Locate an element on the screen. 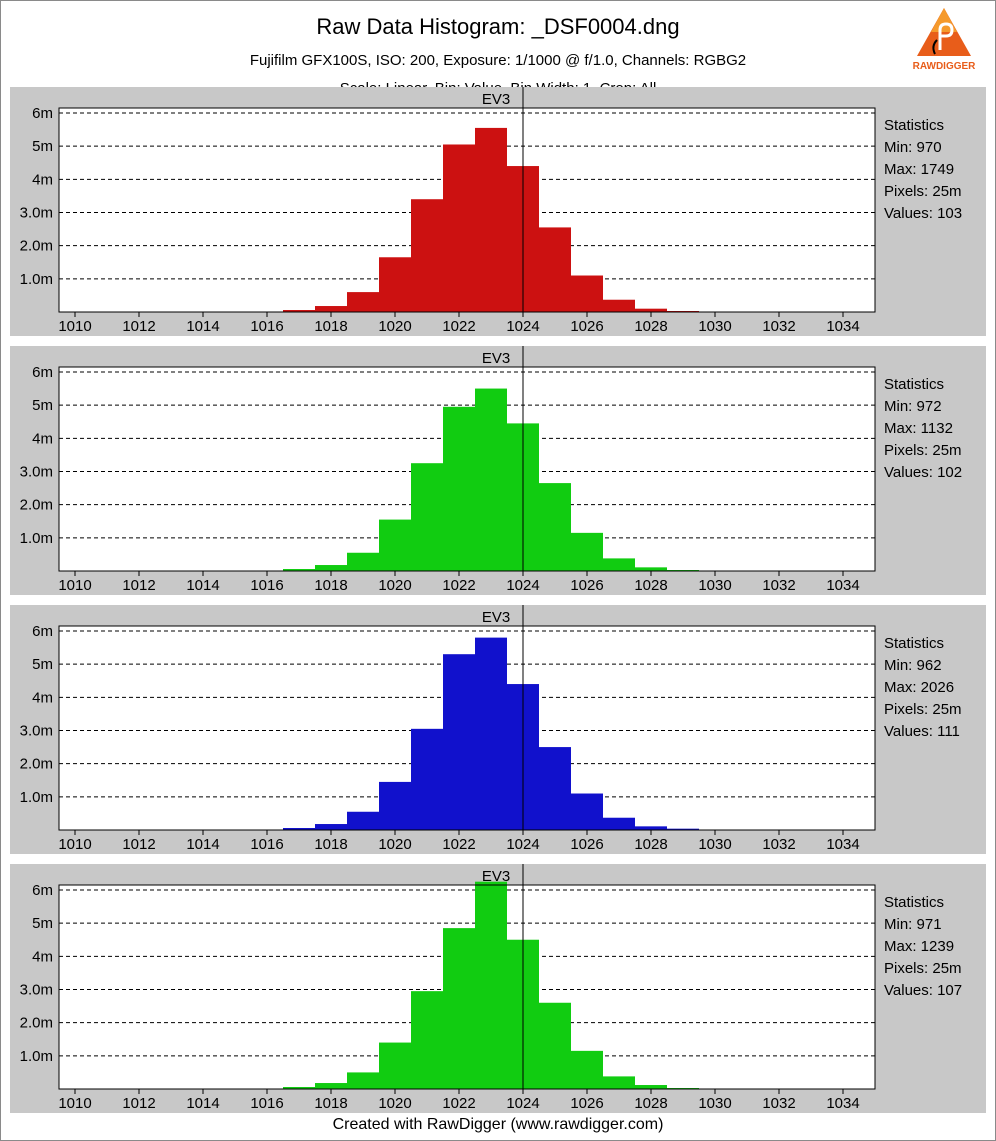 This screenshot has width=996, height=1141. stats-values: Values: 102 is located at coordinates (923, 472).